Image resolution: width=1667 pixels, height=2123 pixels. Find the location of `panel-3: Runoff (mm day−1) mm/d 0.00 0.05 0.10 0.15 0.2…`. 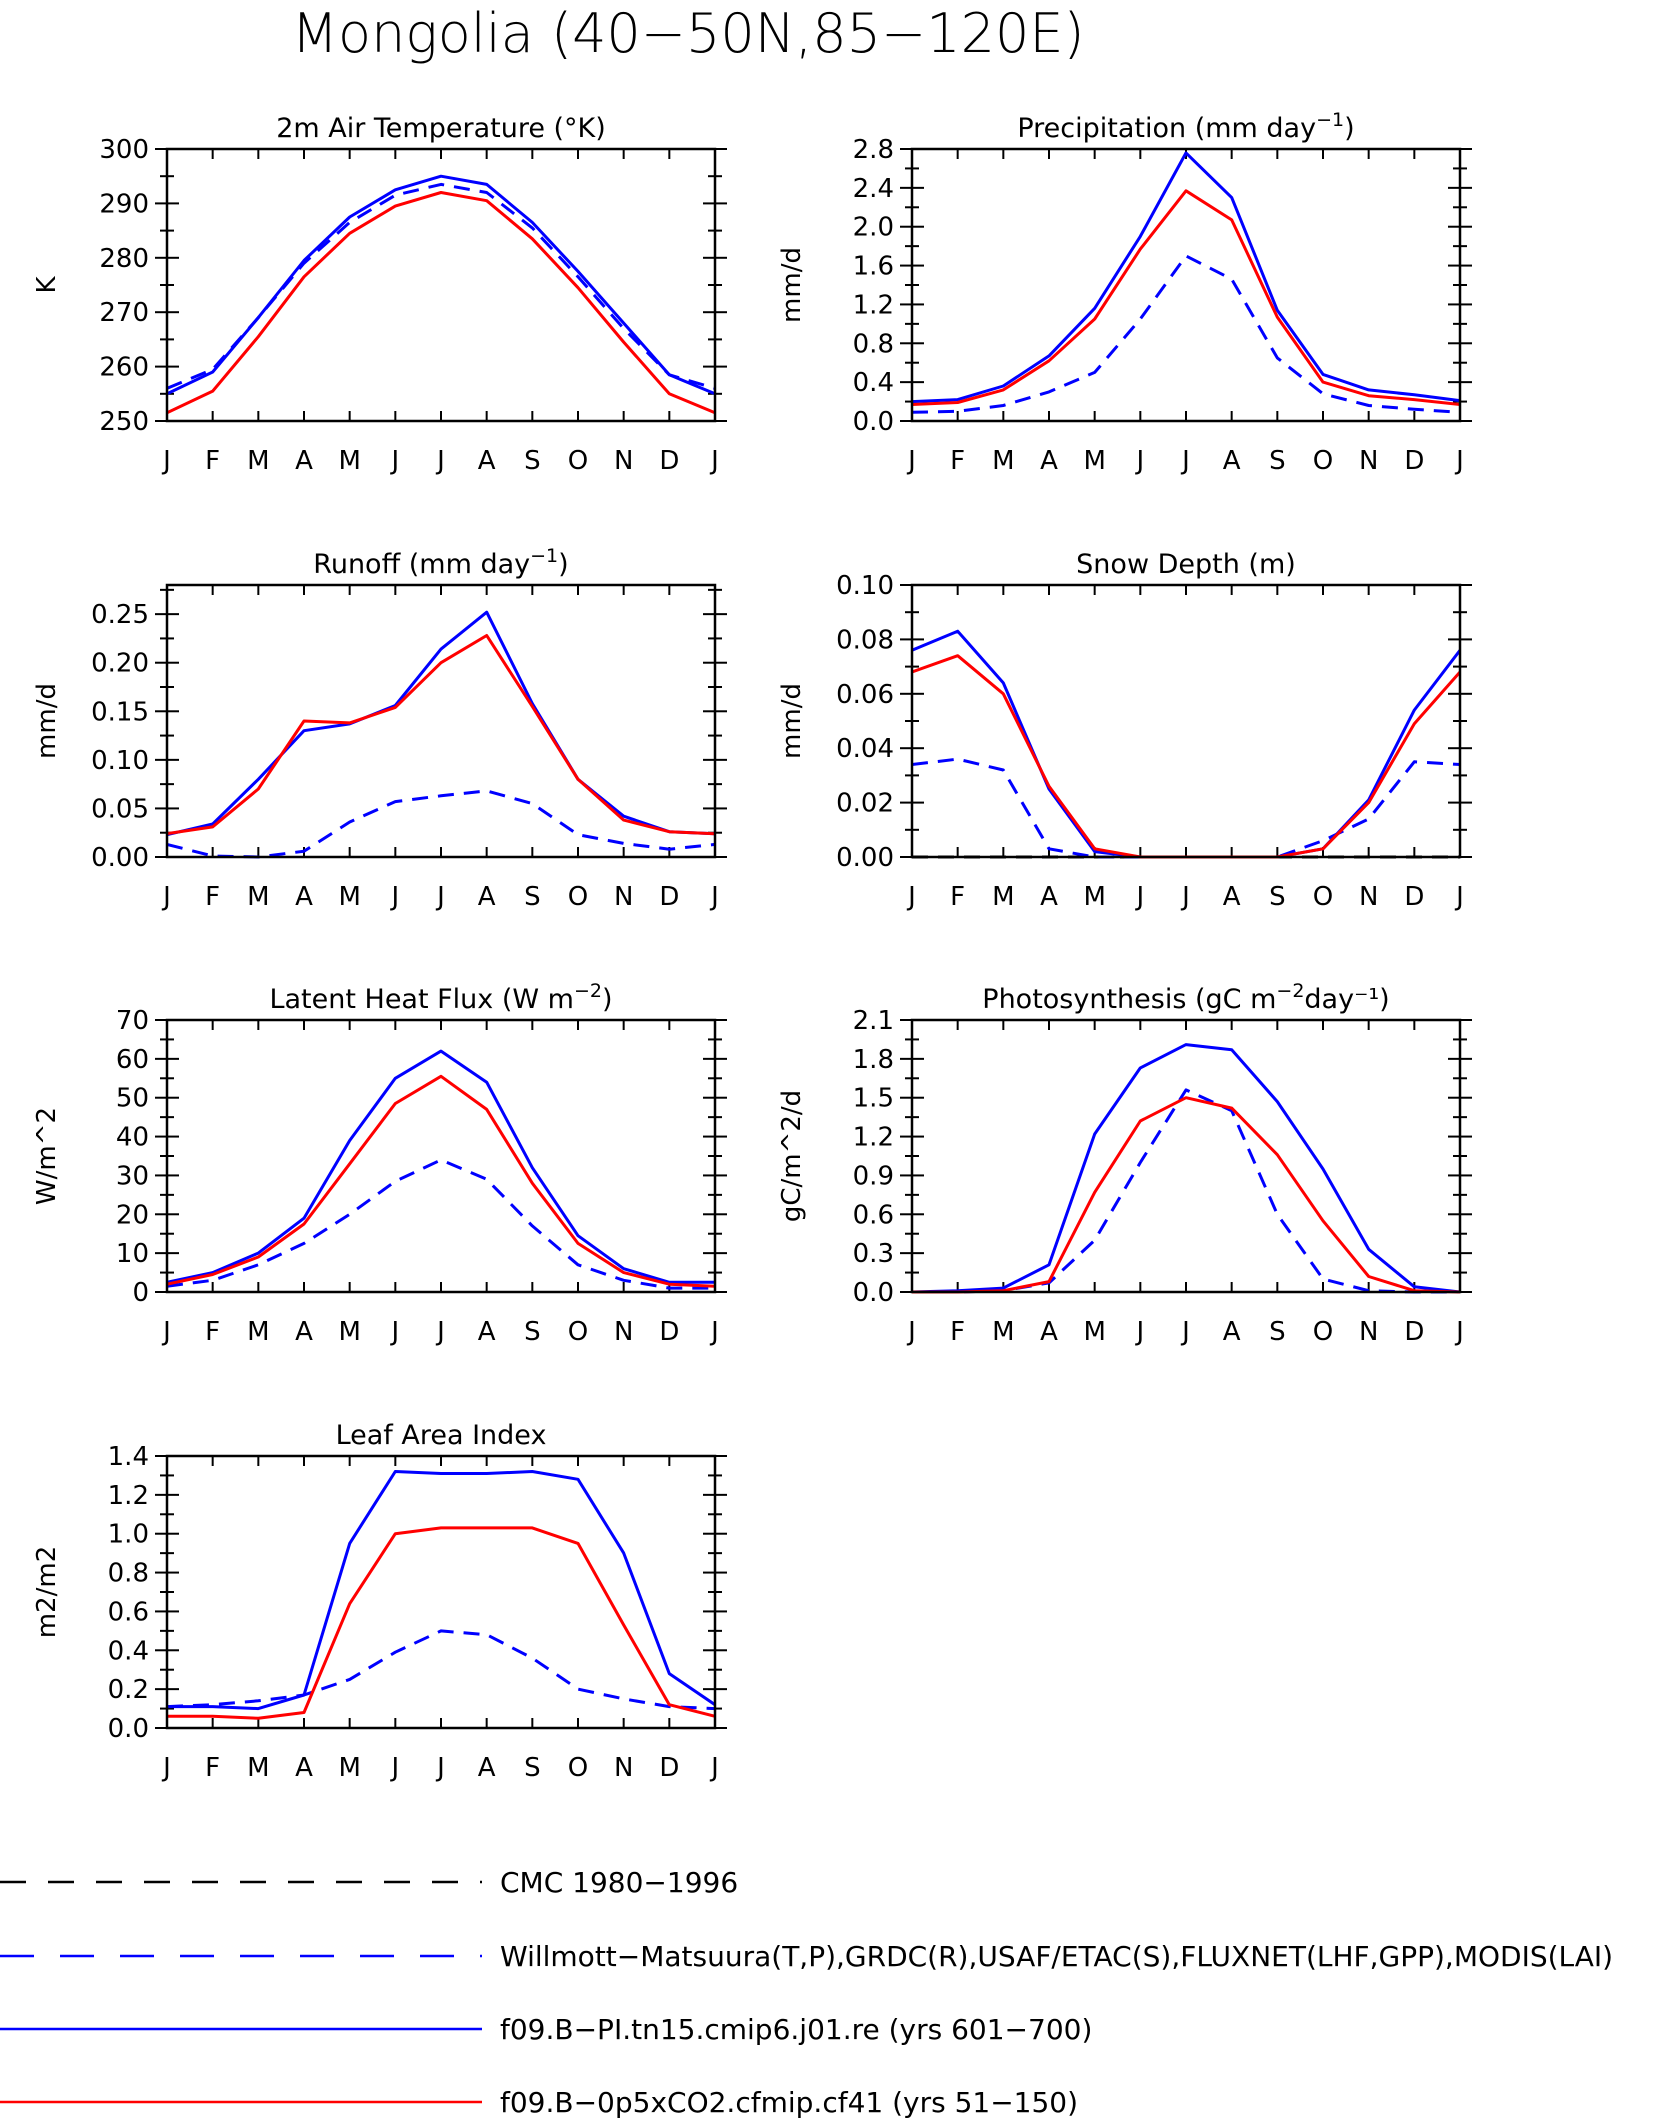

panel-3: Runoff (mm day−1) mm/d 0.00 0.05 0.10 0.15 0.2… is located at coordinates (379, 728).